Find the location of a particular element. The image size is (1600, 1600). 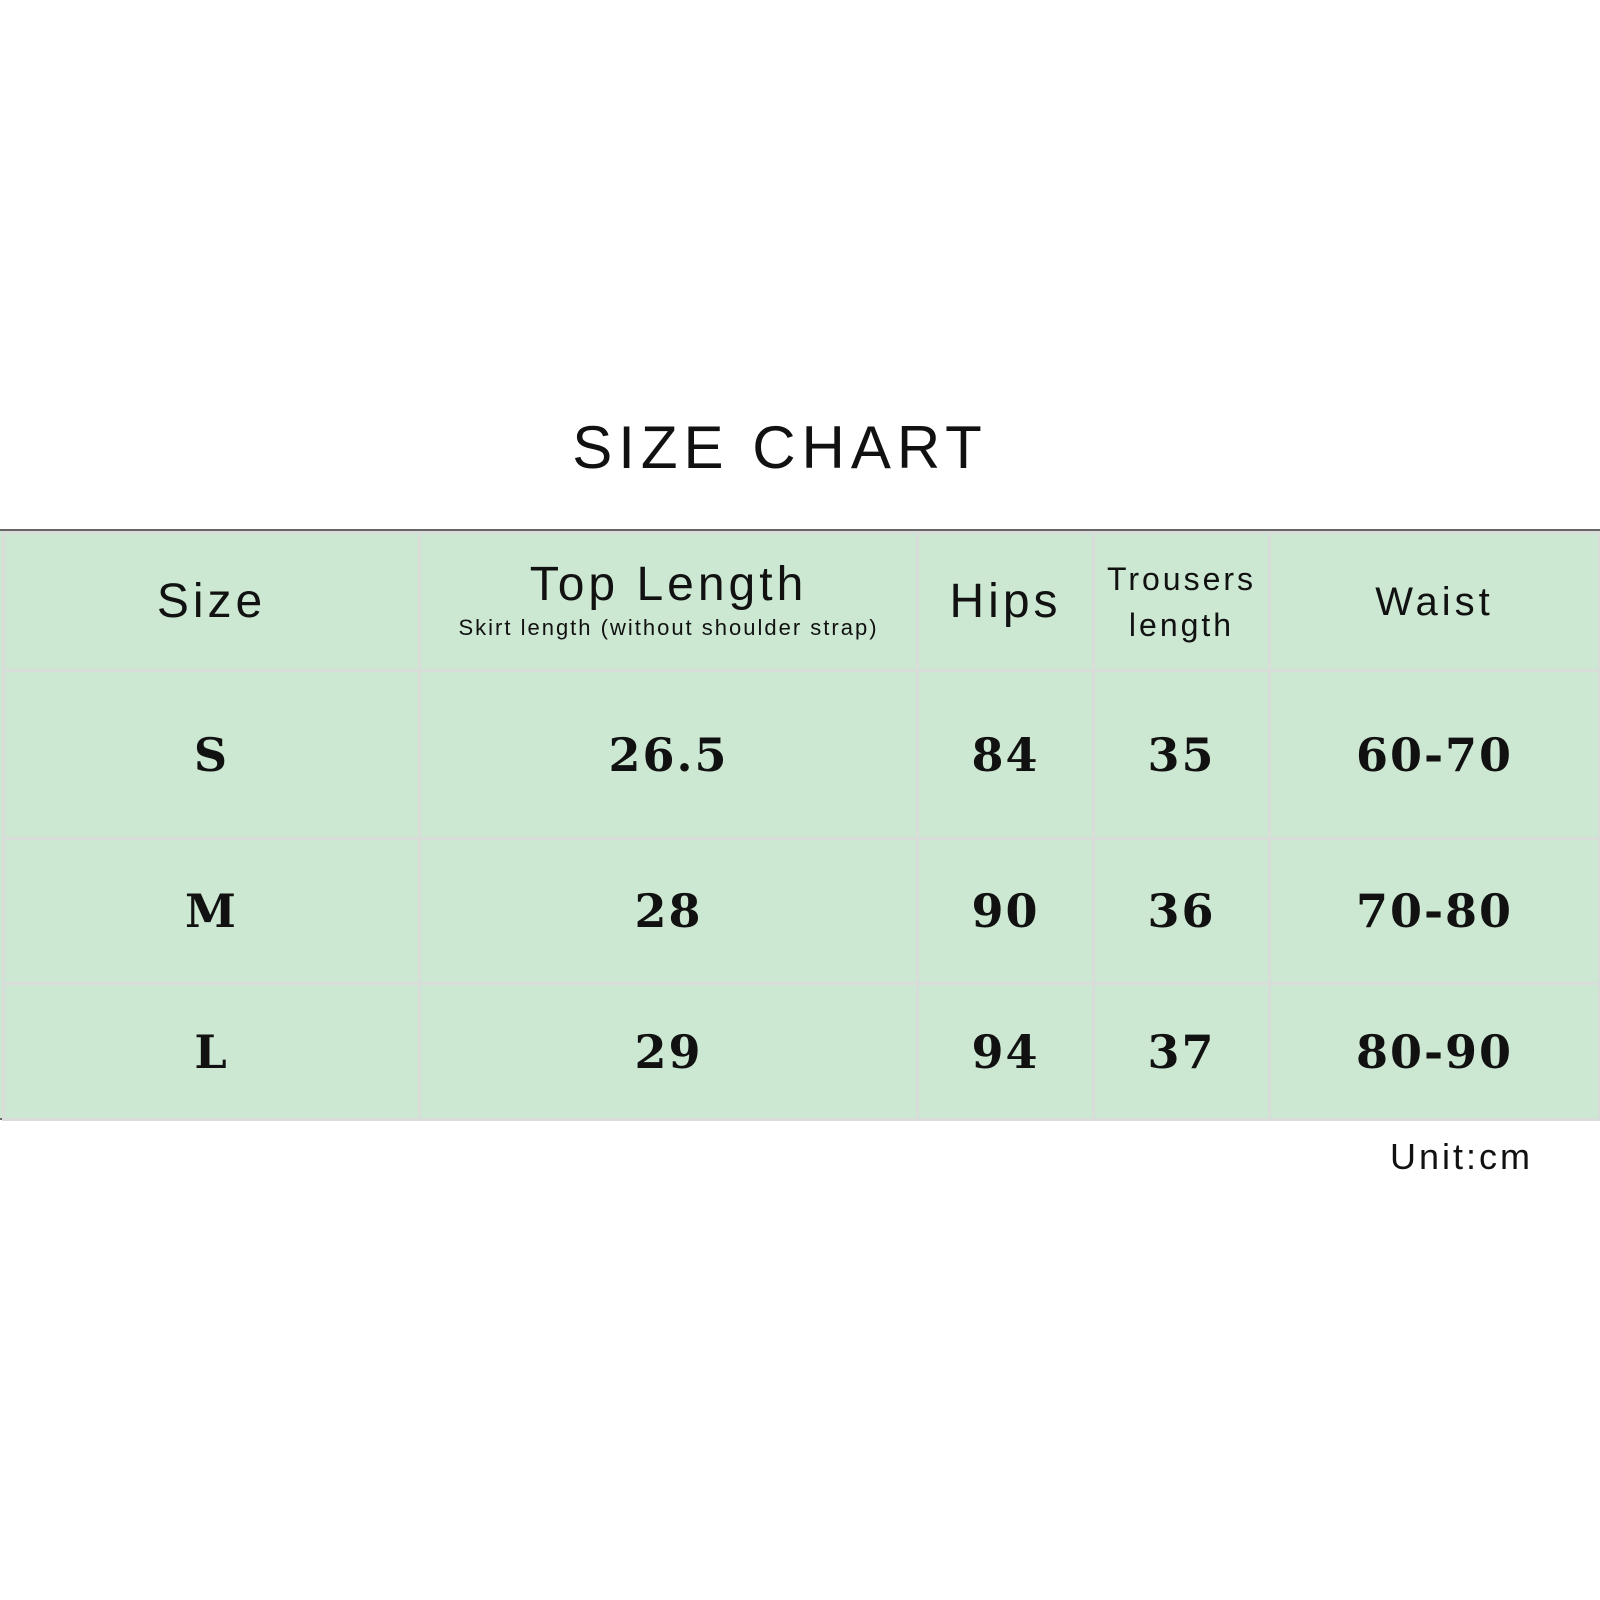

header-trousers-line2: length is located at coordinates (1181, 624).